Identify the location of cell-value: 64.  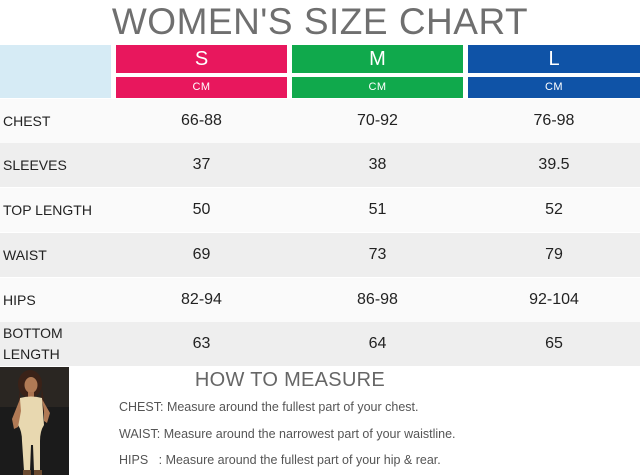
(377, 343).